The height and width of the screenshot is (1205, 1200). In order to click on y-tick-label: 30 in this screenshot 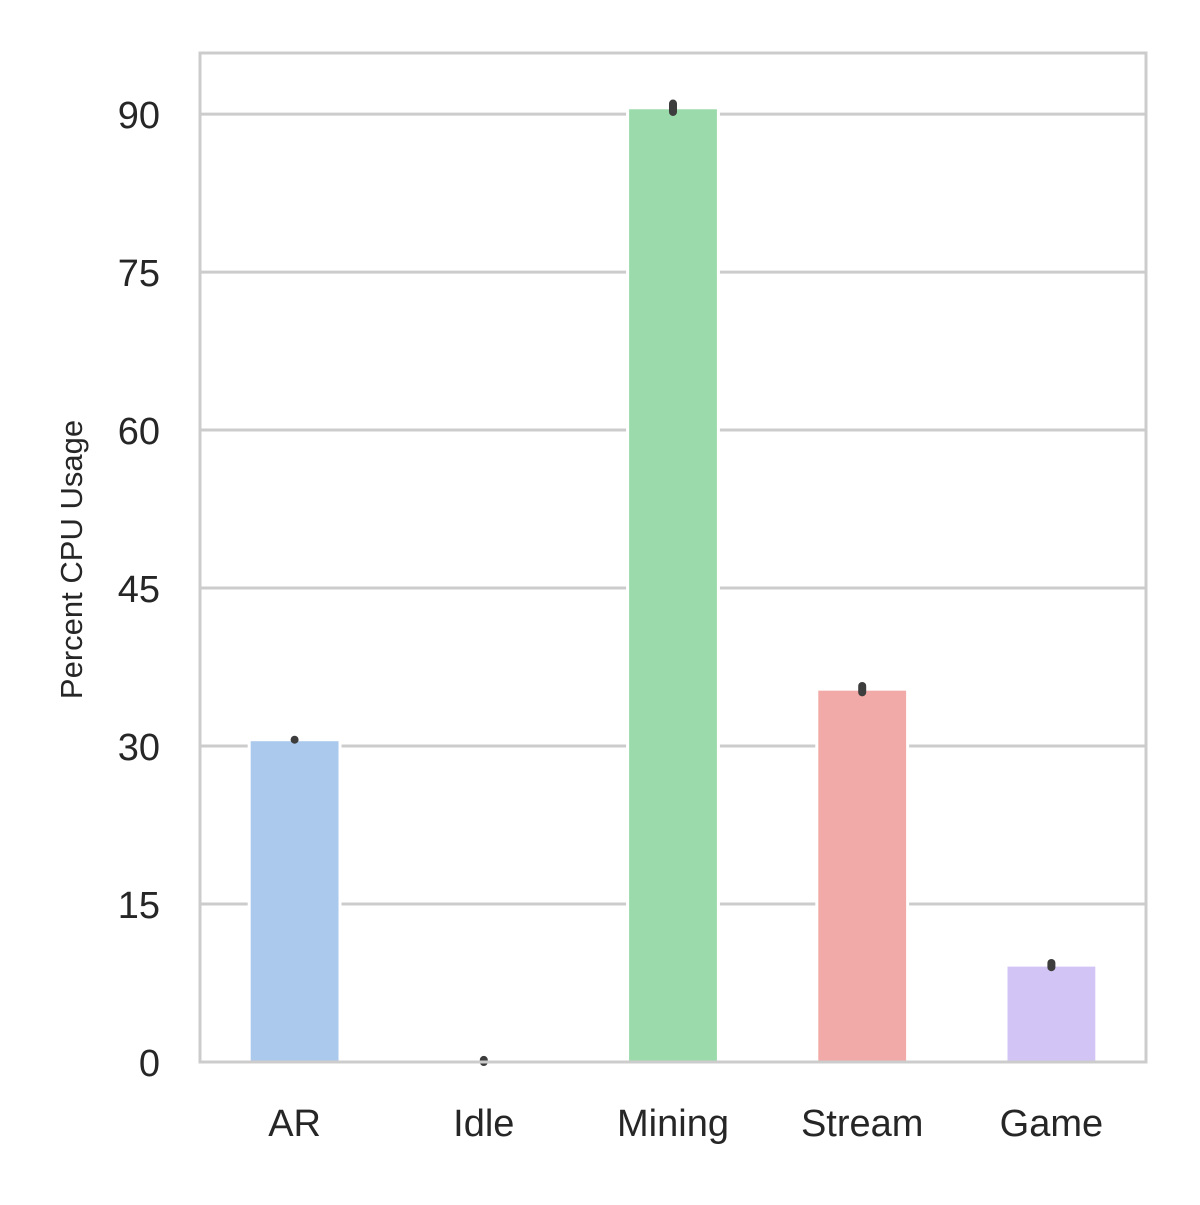, I will do `click(139, 748)`.